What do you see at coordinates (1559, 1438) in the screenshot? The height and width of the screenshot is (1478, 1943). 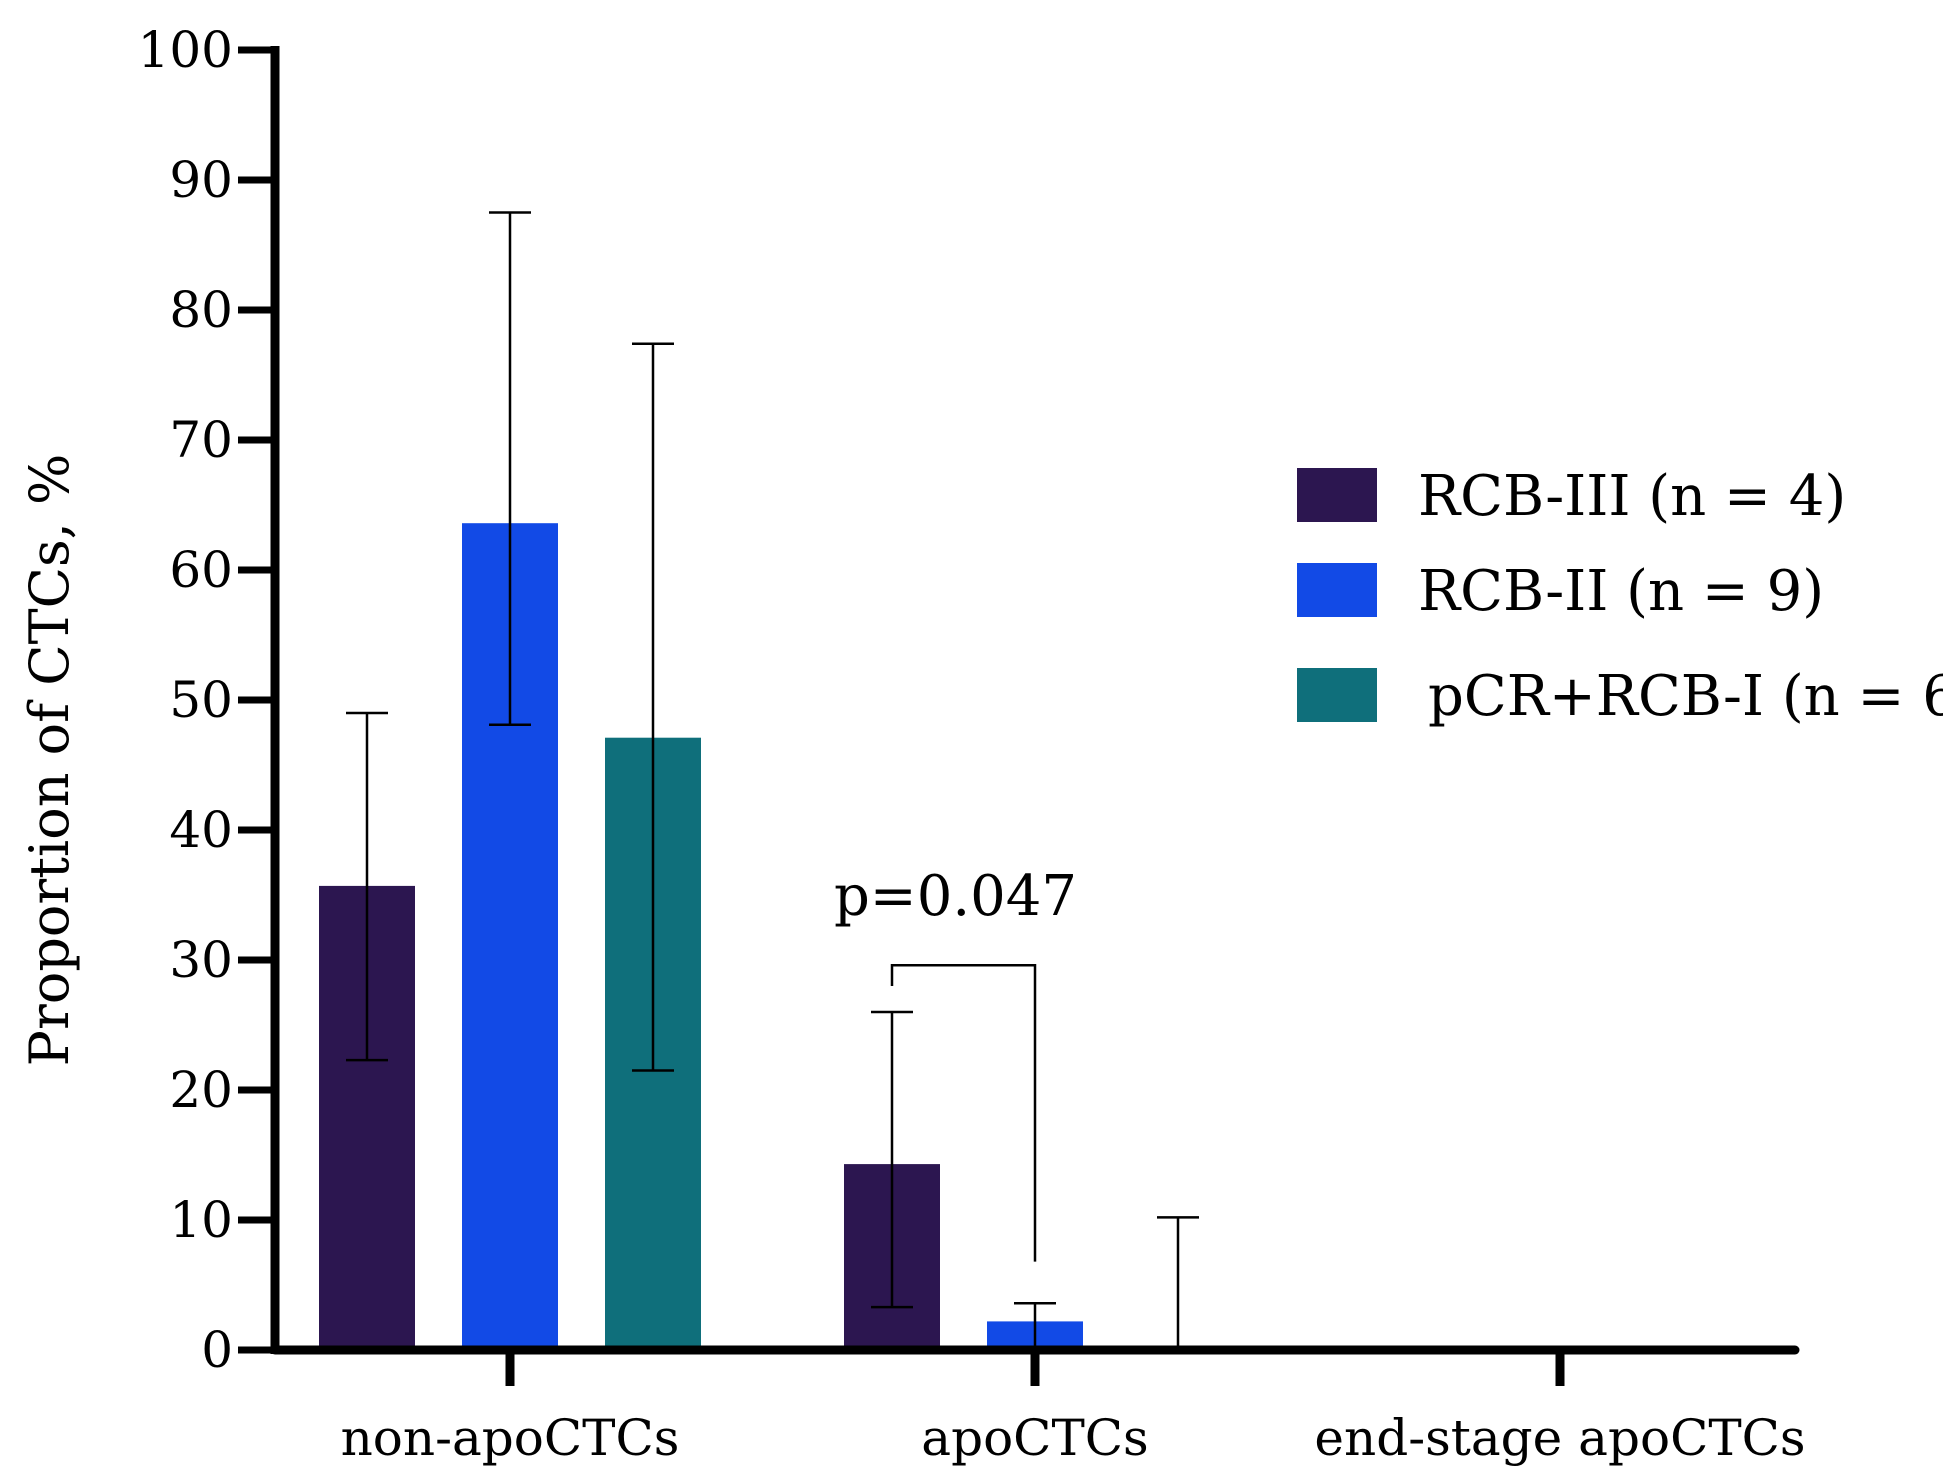 I see `x-category-label: end-stage apoCTCs` at bounding box center [1559, 1438].